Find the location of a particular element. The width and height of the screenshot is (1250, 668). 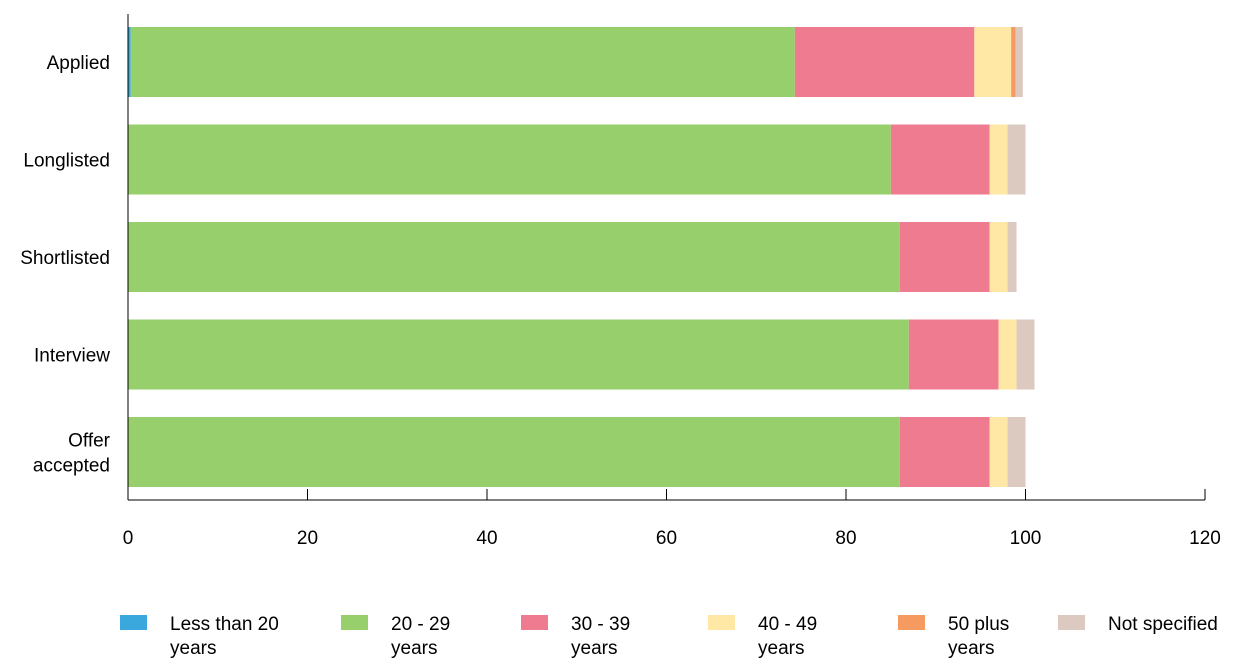

x-tick-label: 120 is located at coordinates (1205, 538).